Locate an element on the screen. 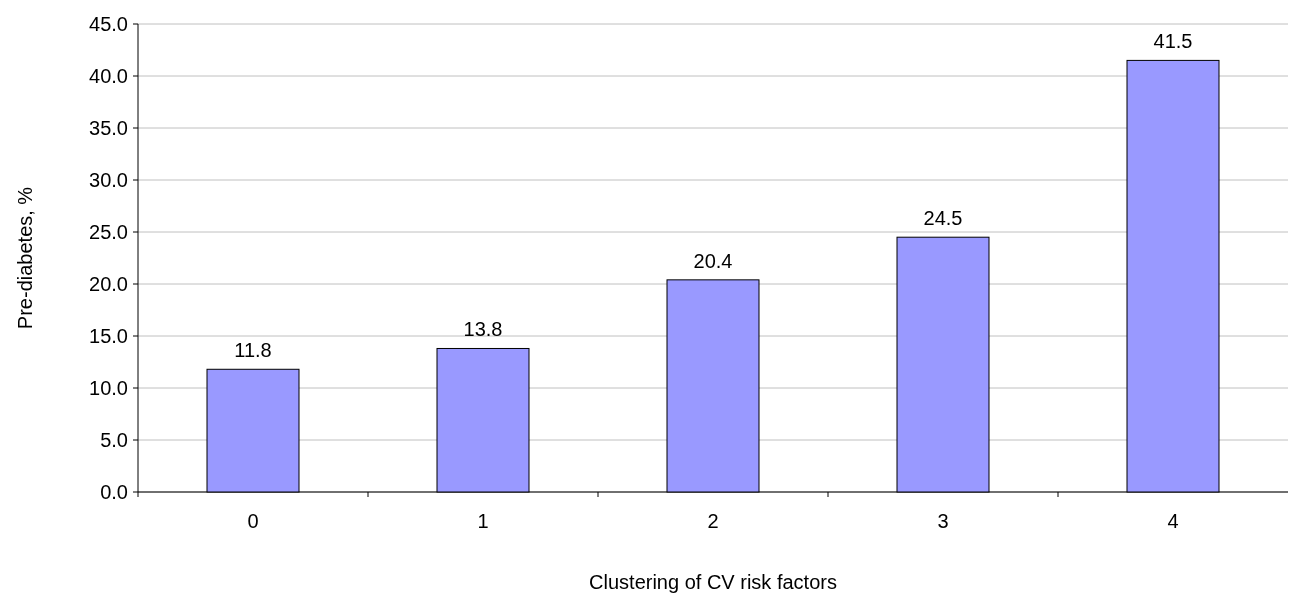 The width and height of the screenshot is (1293, 599). data-label: 13.8 is located at coordinates (483, 329).